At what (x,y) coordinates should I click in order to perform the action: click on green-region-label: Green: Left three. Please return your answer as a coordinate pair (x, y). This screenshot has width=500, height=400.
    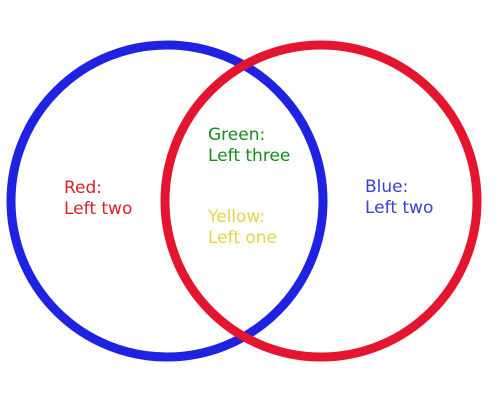
    Looking at the image, I should click on (249, 146).